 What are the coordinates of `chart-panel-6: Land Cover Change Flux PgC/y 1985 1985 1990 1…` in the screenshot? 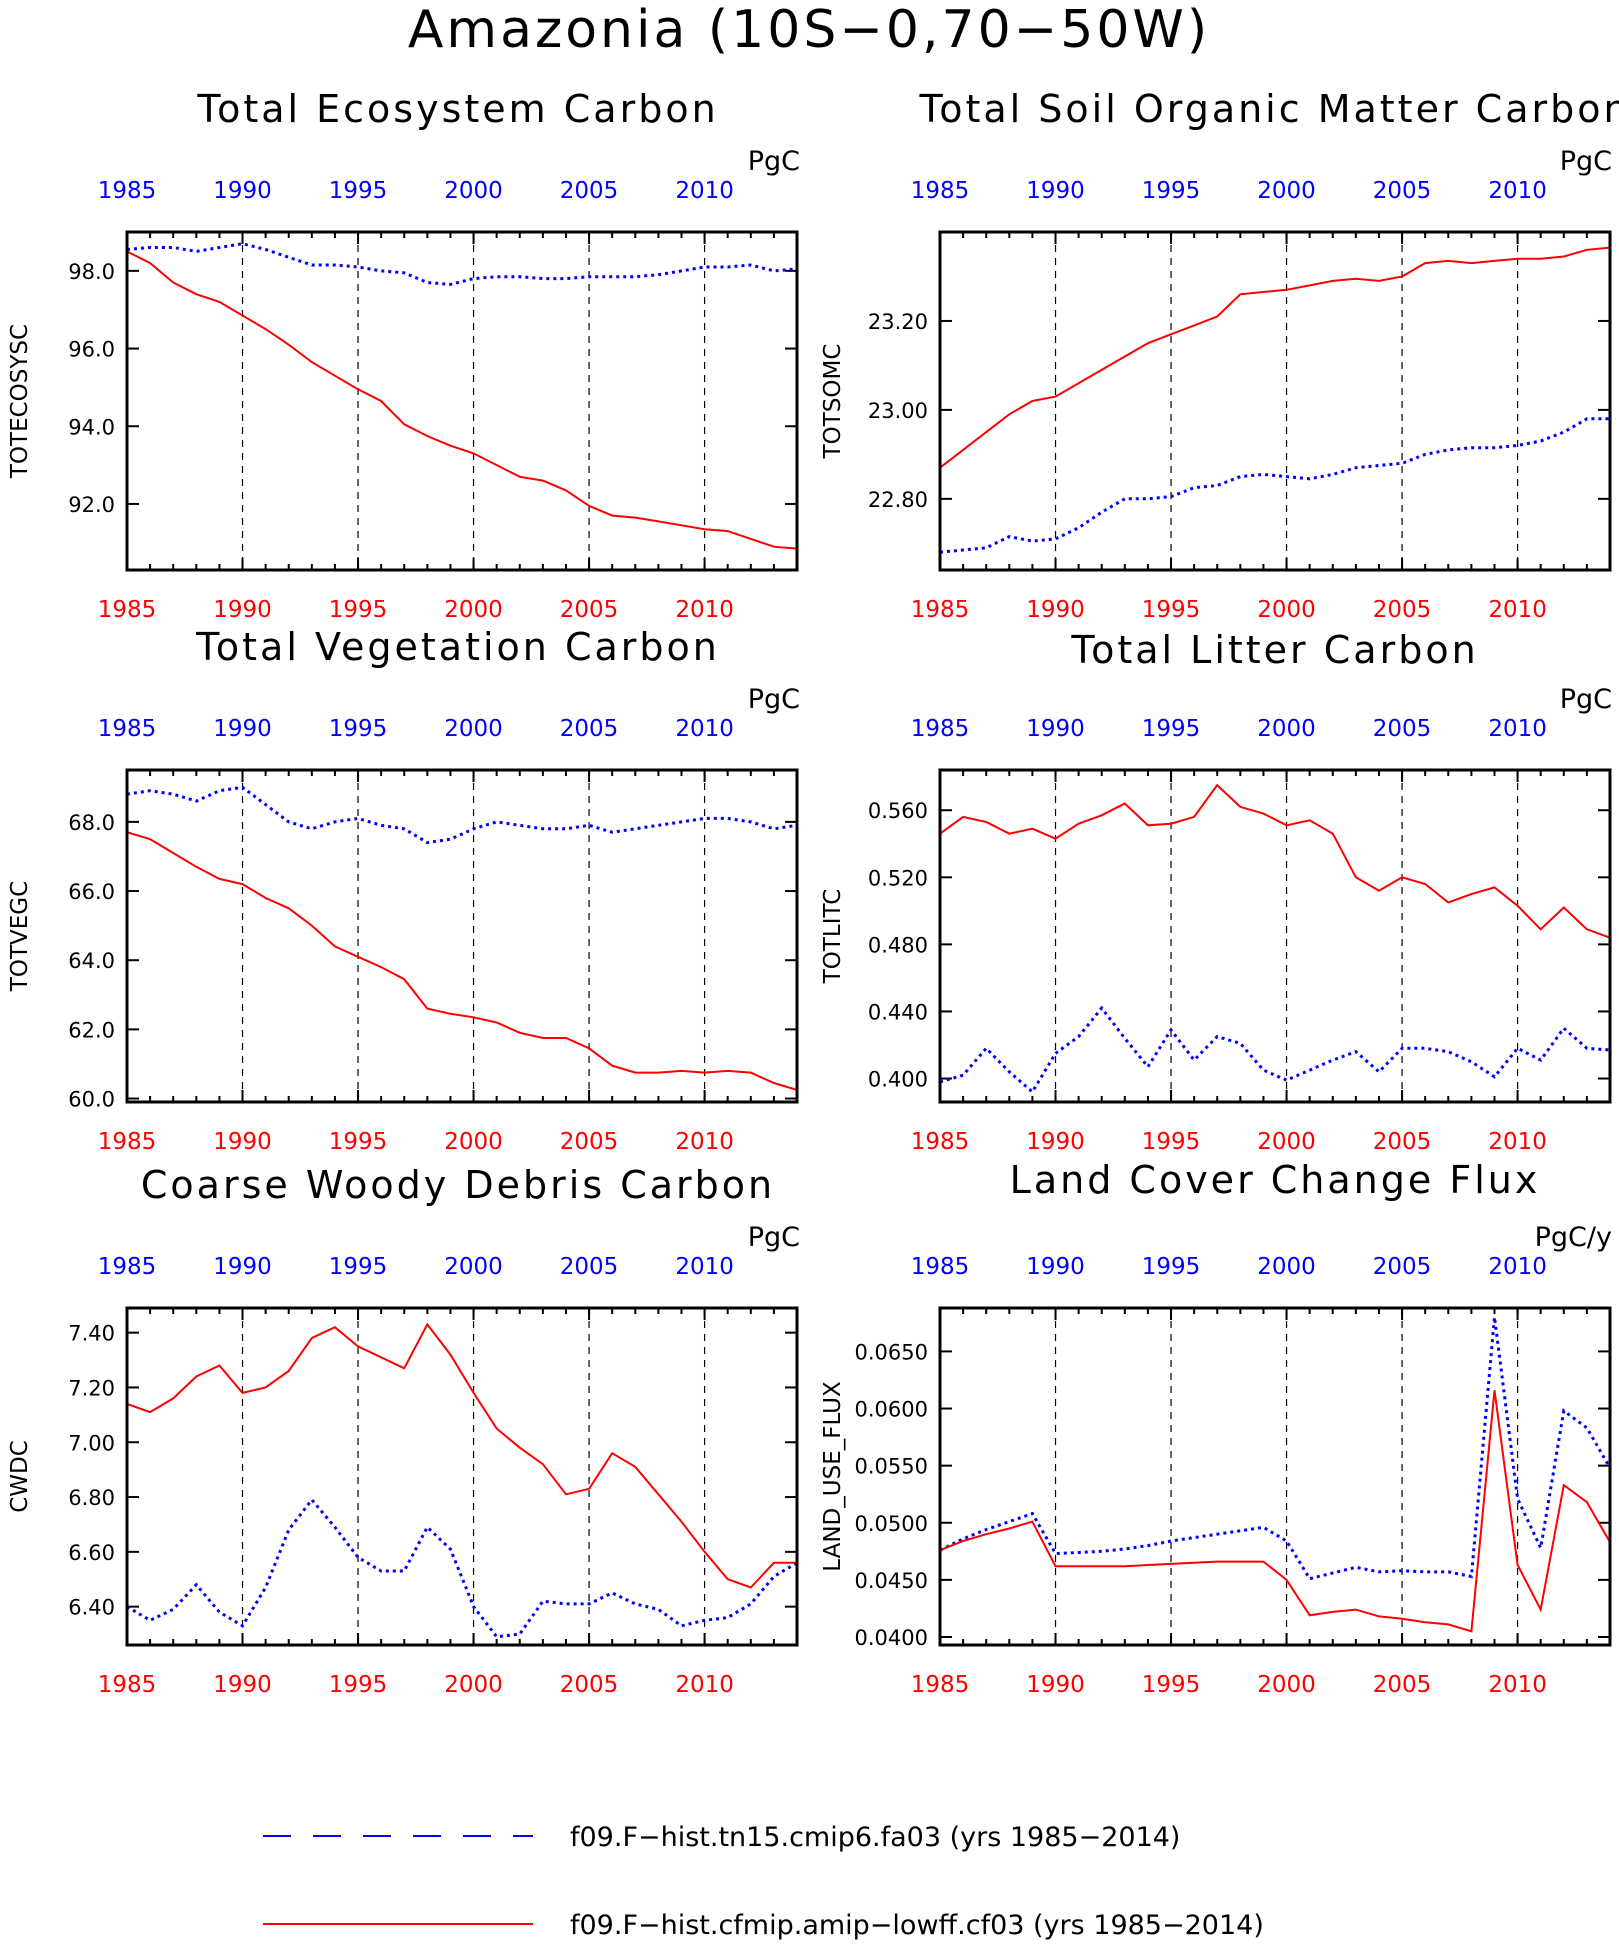 It's located at (1216, 1428).